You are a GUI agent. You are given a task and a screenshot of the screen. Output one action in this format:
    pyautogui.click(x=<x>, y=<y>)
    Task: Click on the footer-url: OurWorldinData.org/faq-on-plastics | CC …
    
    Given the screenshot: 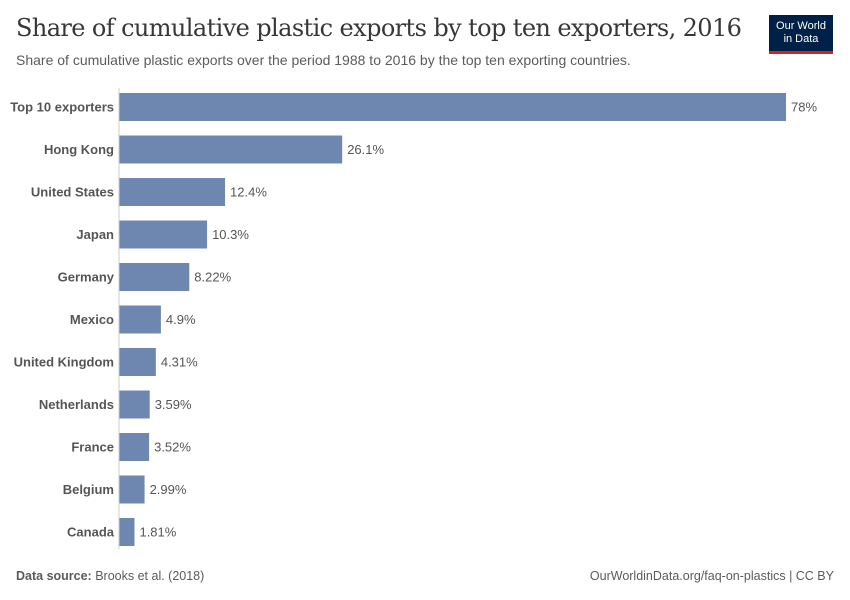 What is the action you would take?
    pyautogui.click(x=711, y=576)
    